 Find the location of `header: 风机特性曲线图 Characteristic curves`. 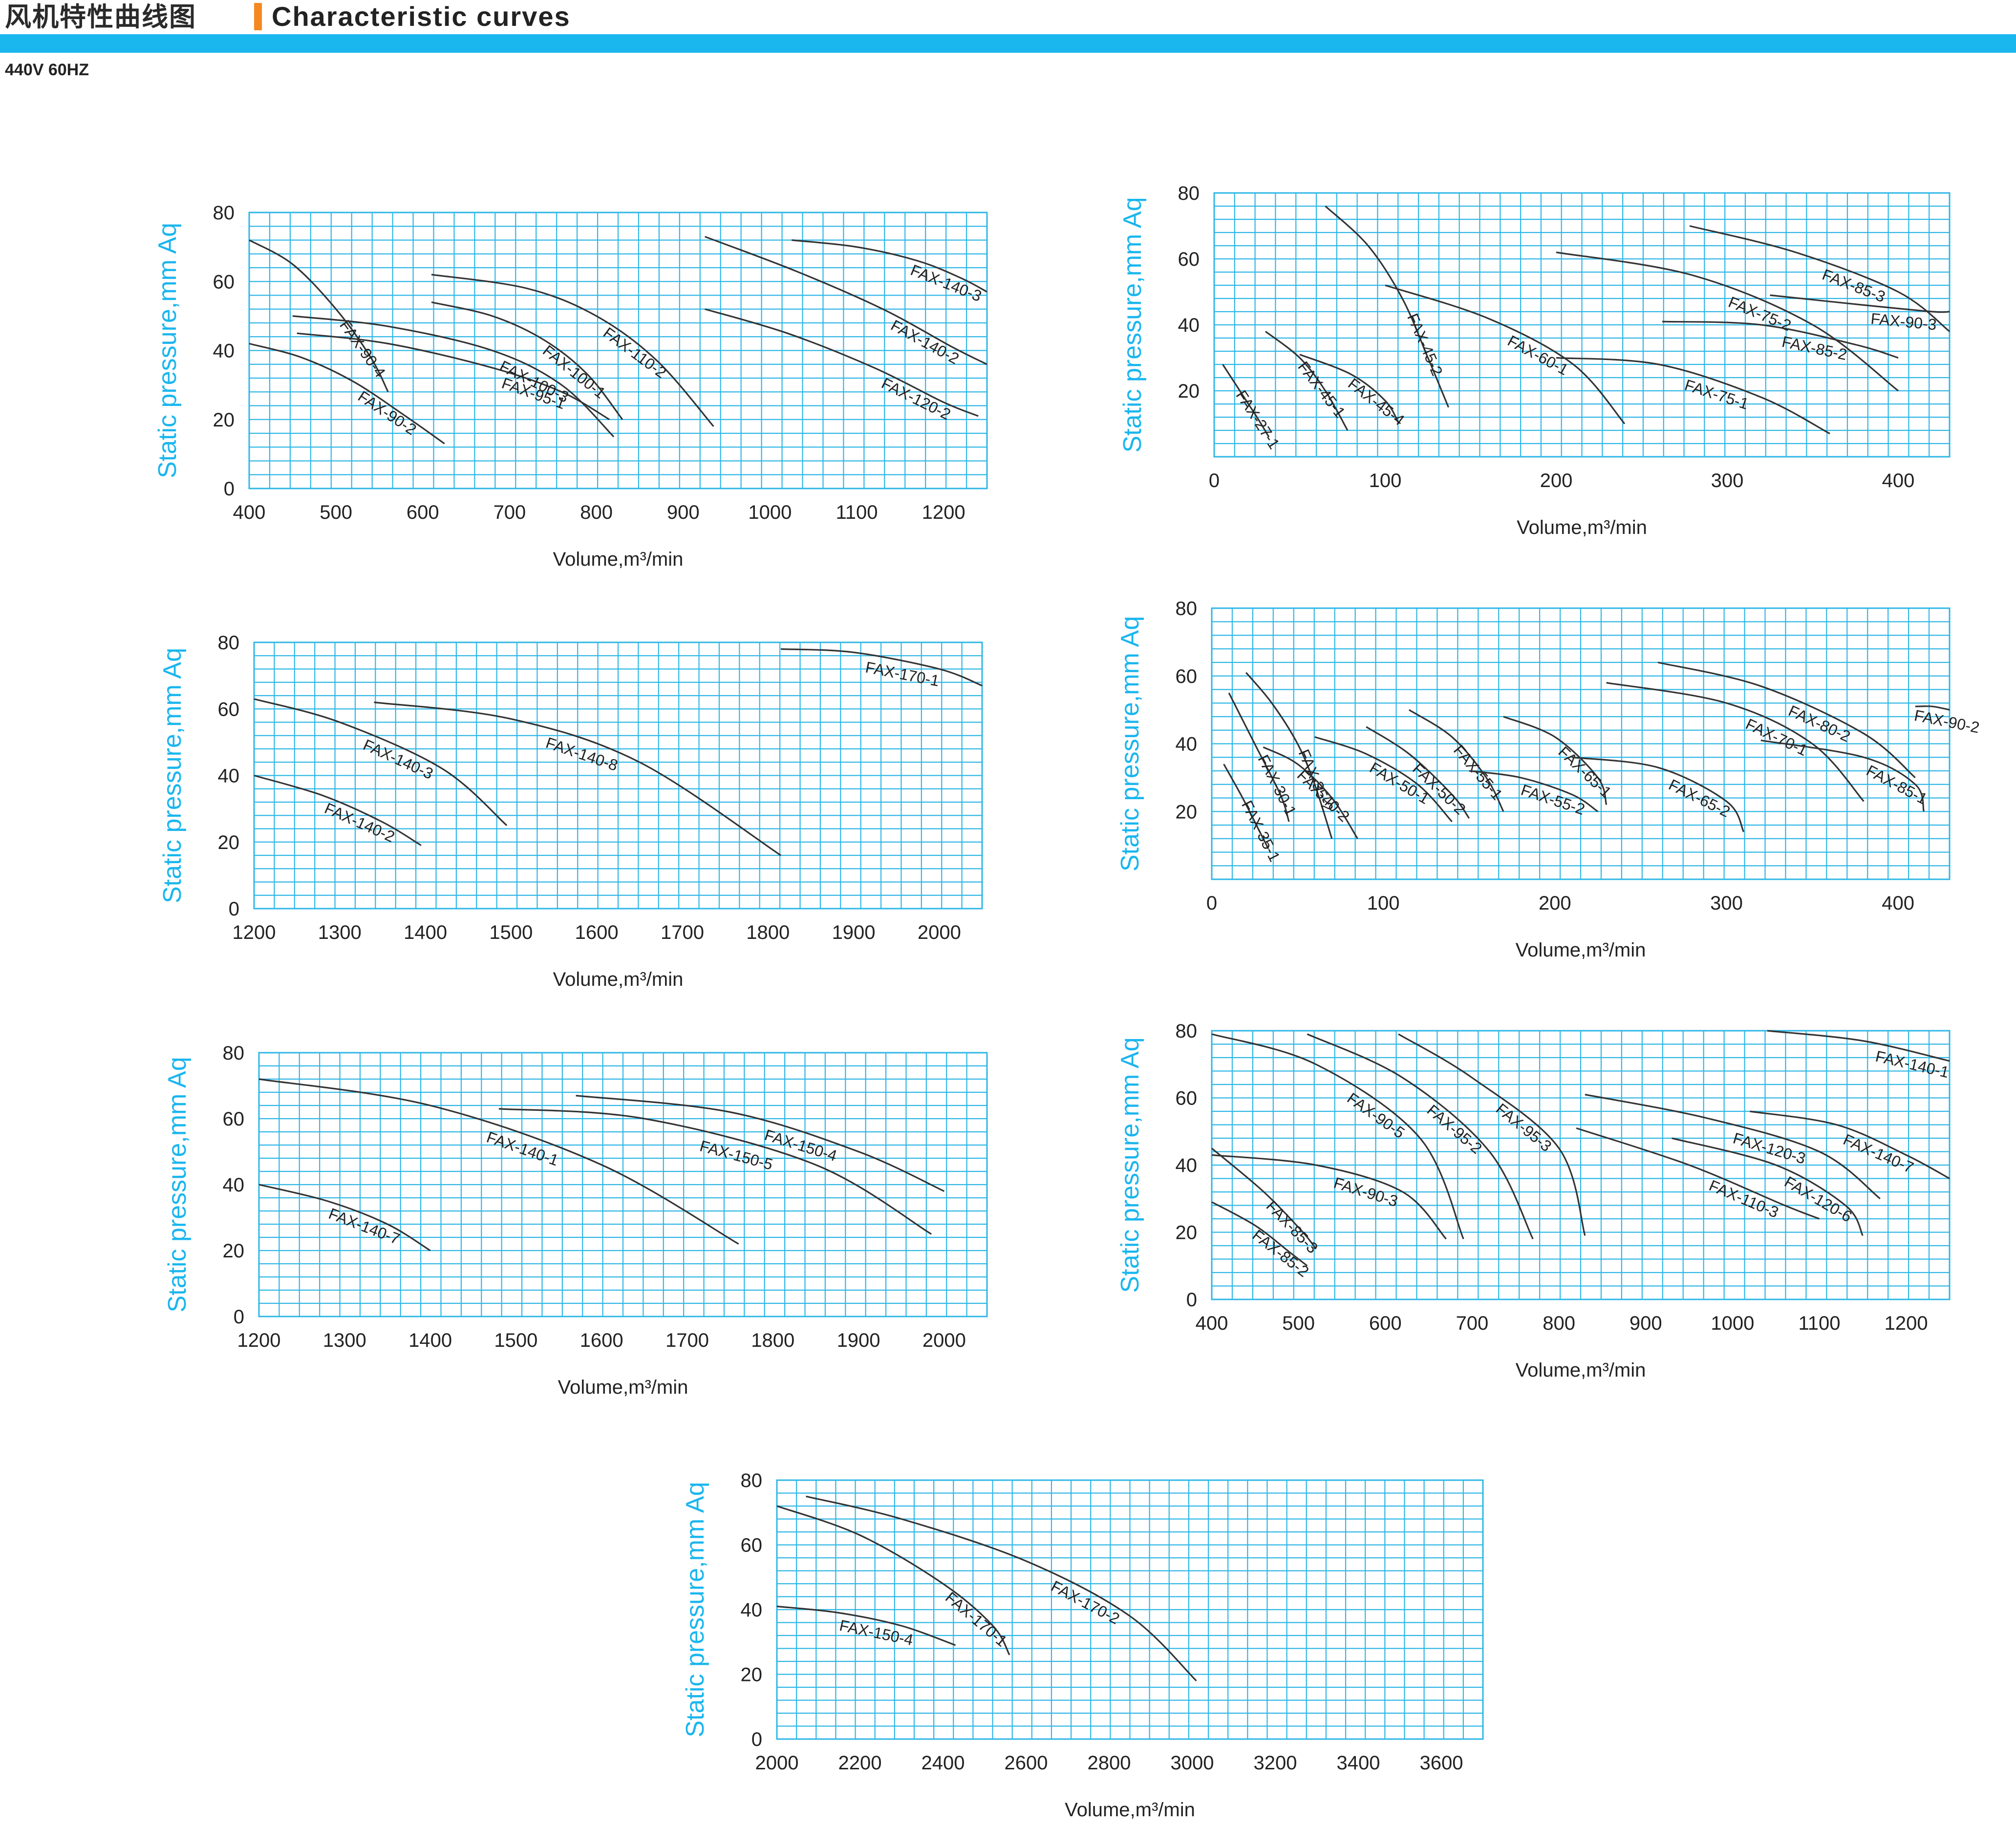

header: 风机特性曲线图 Characteristic curves is located at coordinates (1008, 27).